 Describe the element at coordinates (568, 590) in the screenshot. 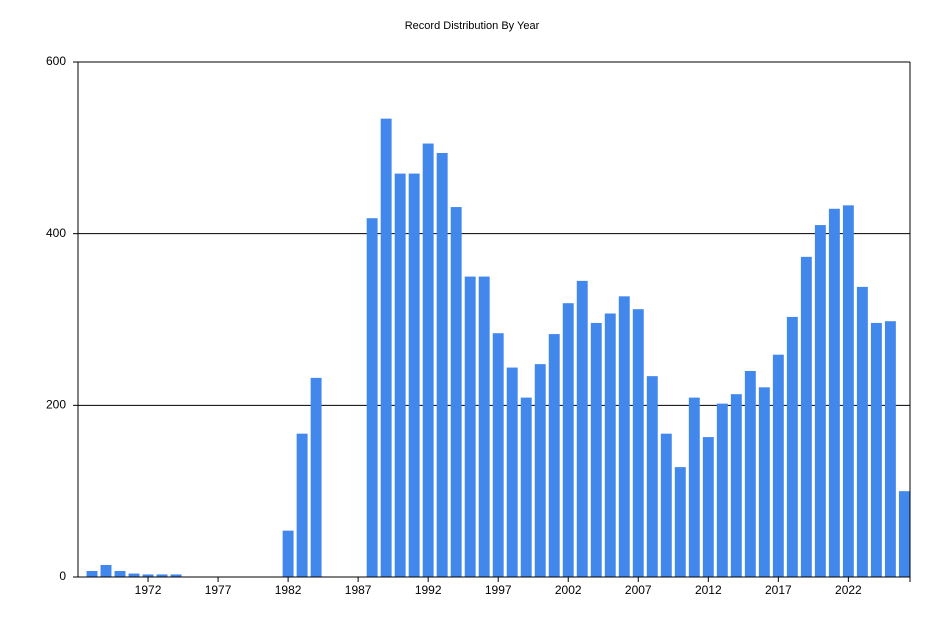

I see `x-tick-label: 2002` at that location.